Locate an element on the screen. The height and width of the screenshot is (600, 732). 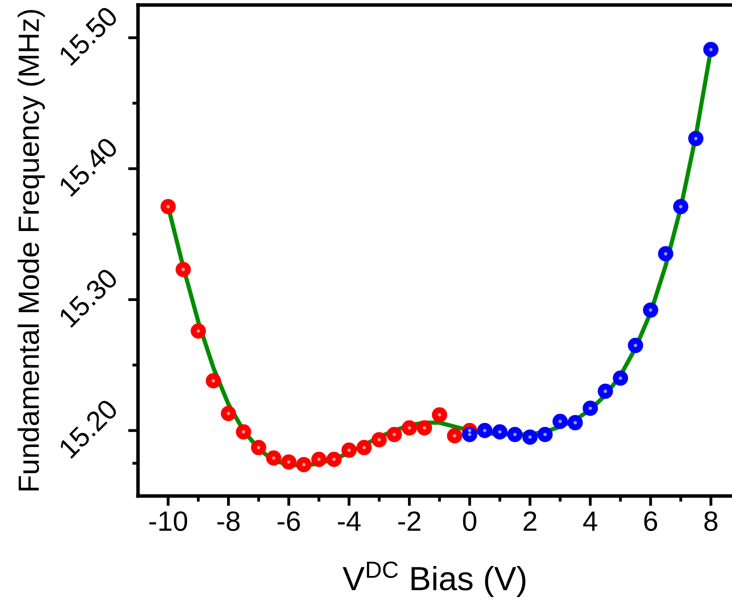
x-tick-label: -4 is located at coordinates (349, 521).